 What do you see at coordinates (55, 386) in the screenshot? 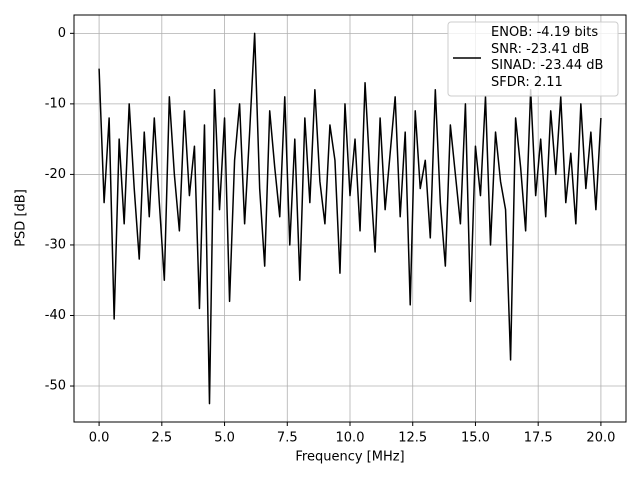
I see `y-tick-label: -50` at bounding box center [55, 386].